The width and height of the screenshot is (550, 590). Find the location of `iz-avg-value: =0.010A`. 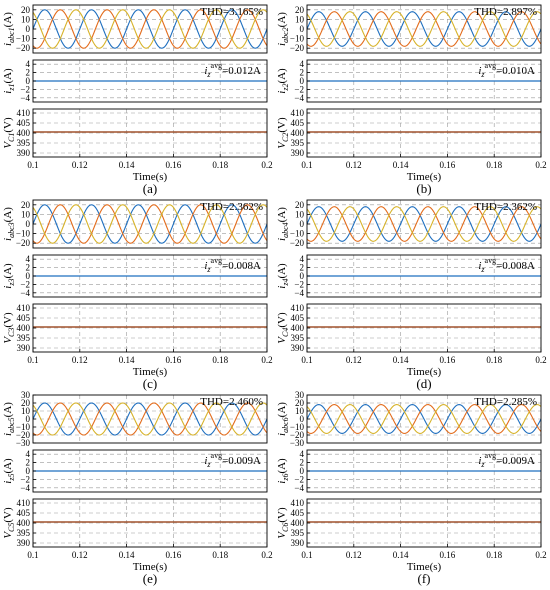

iz-avg-value: =0.010A is located at coordinates (515, 71).